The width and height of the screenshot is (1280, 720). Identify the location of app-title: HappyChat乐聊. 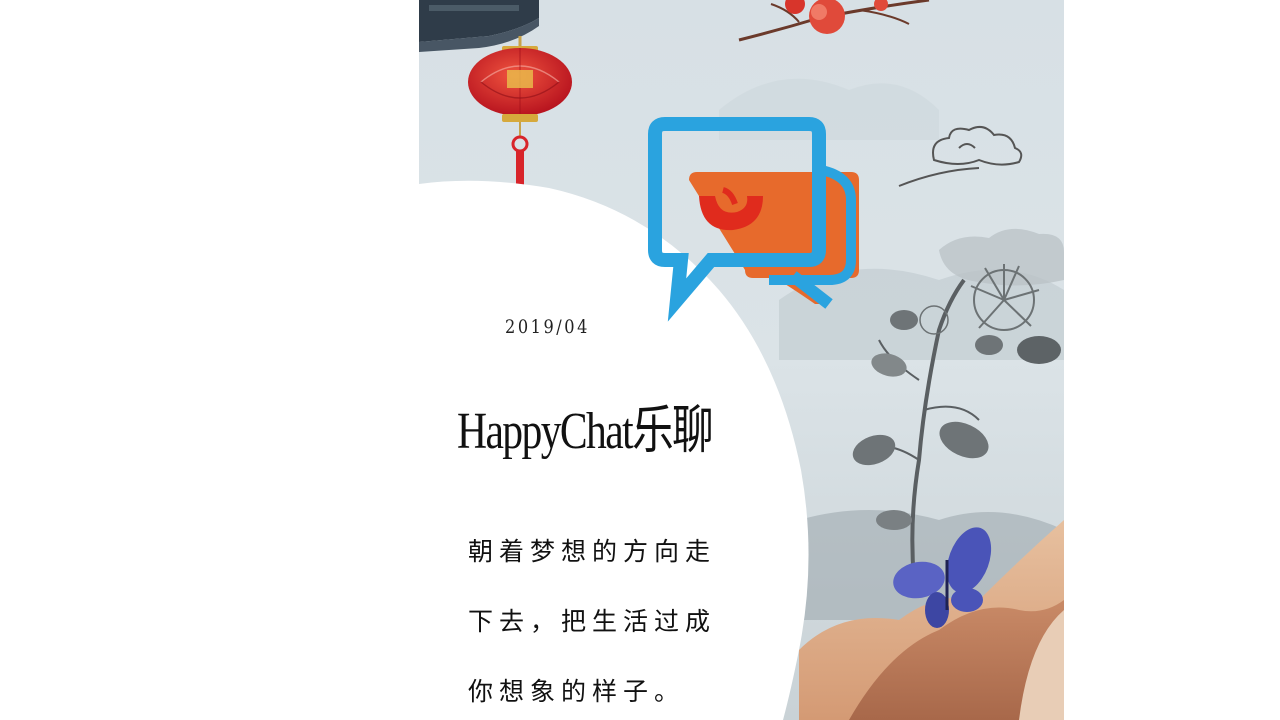
(585, 431).